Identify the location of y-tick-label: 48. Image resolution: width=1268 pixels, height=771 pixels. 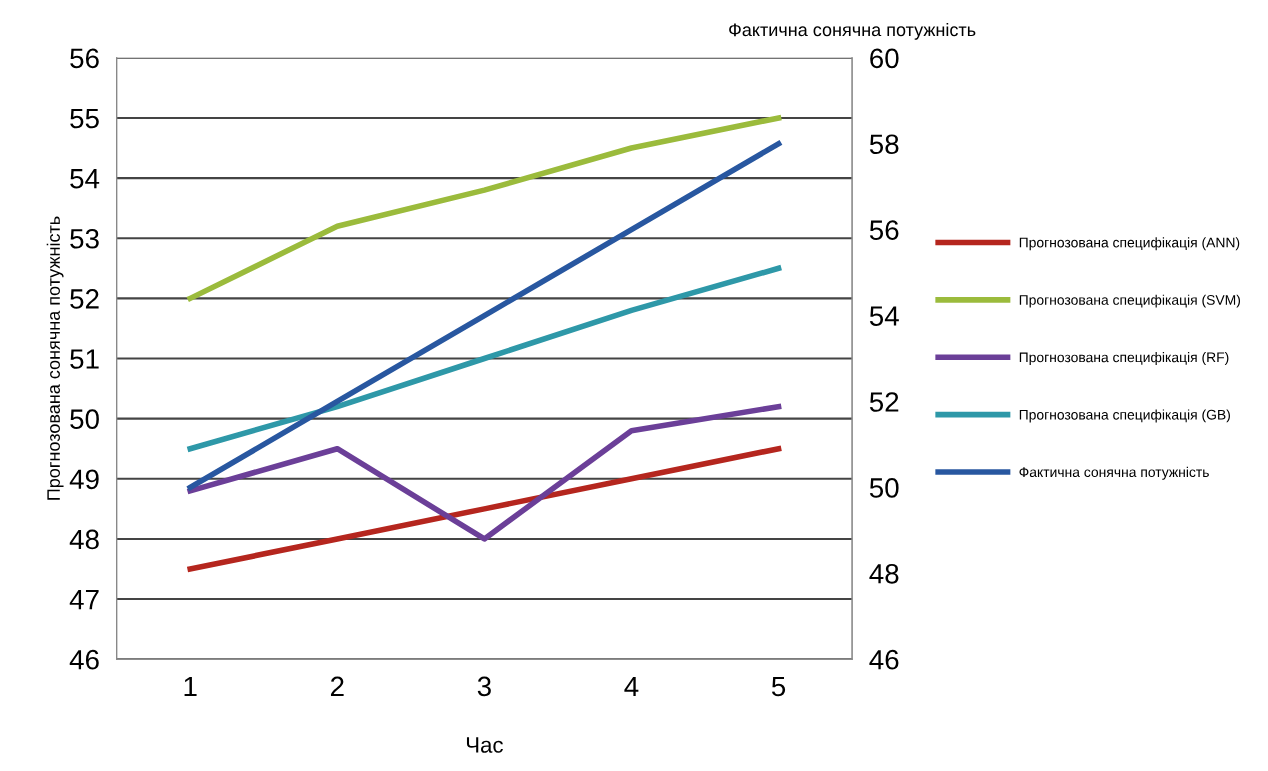
(84, 539).